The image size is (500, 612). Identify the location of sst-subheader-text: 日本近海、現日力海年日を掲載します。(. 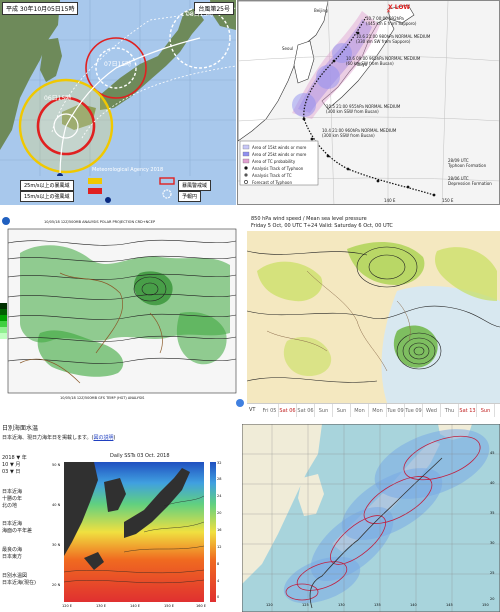
(48, 438).